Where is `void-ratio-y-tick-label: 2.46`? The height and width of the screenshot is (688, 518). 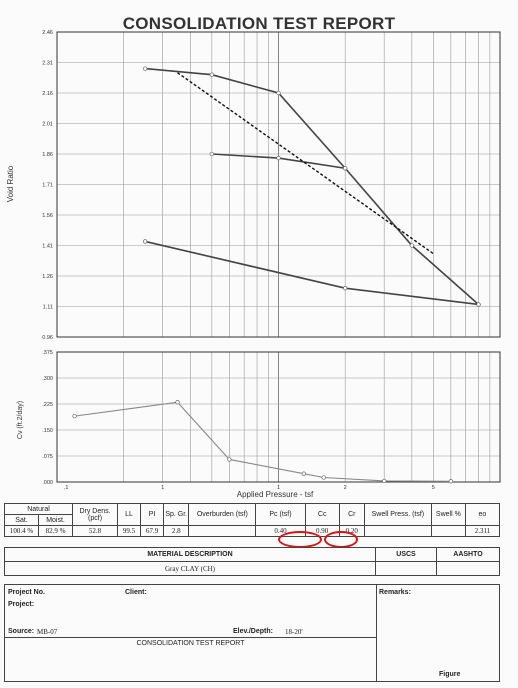
void-ratio-y-tick-label: 2.46 is located at coordinates (47, 33).